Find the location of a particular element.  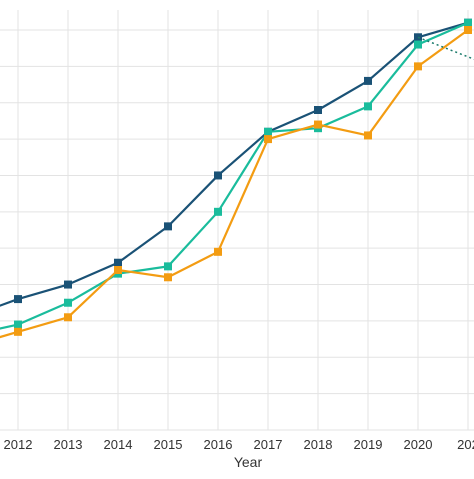

x-tick-label: 2012 is located at coordinates (18, 444).